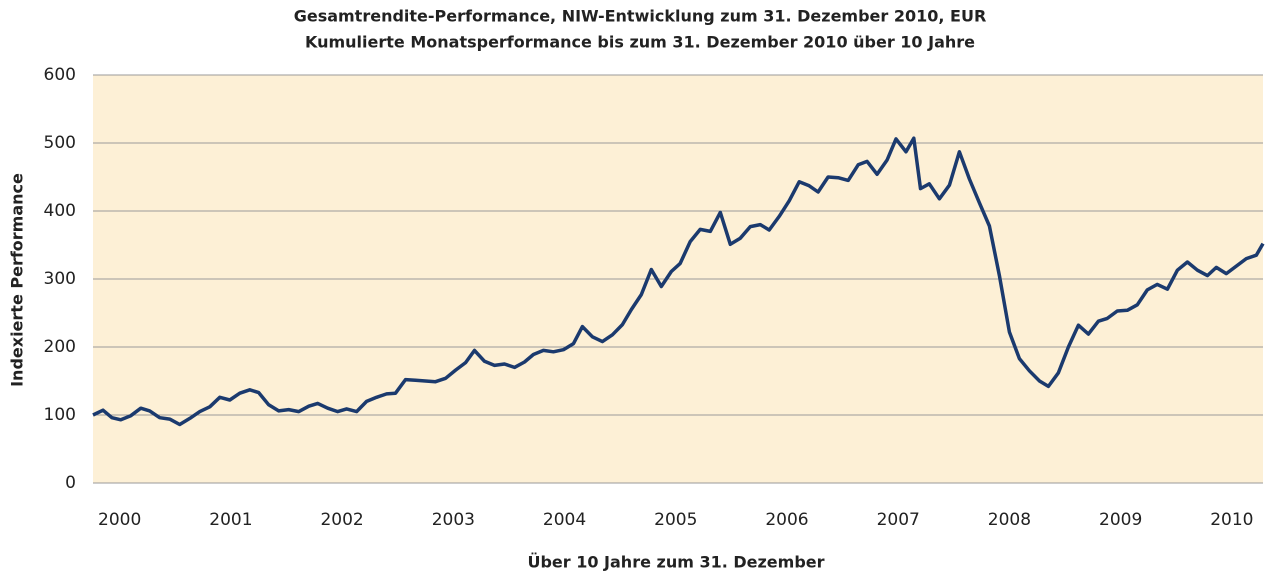  What do you see at coordinates (341, 520) in the screenshot?
I see `x-tick-label: 2002` at bounding box center [341, 520].